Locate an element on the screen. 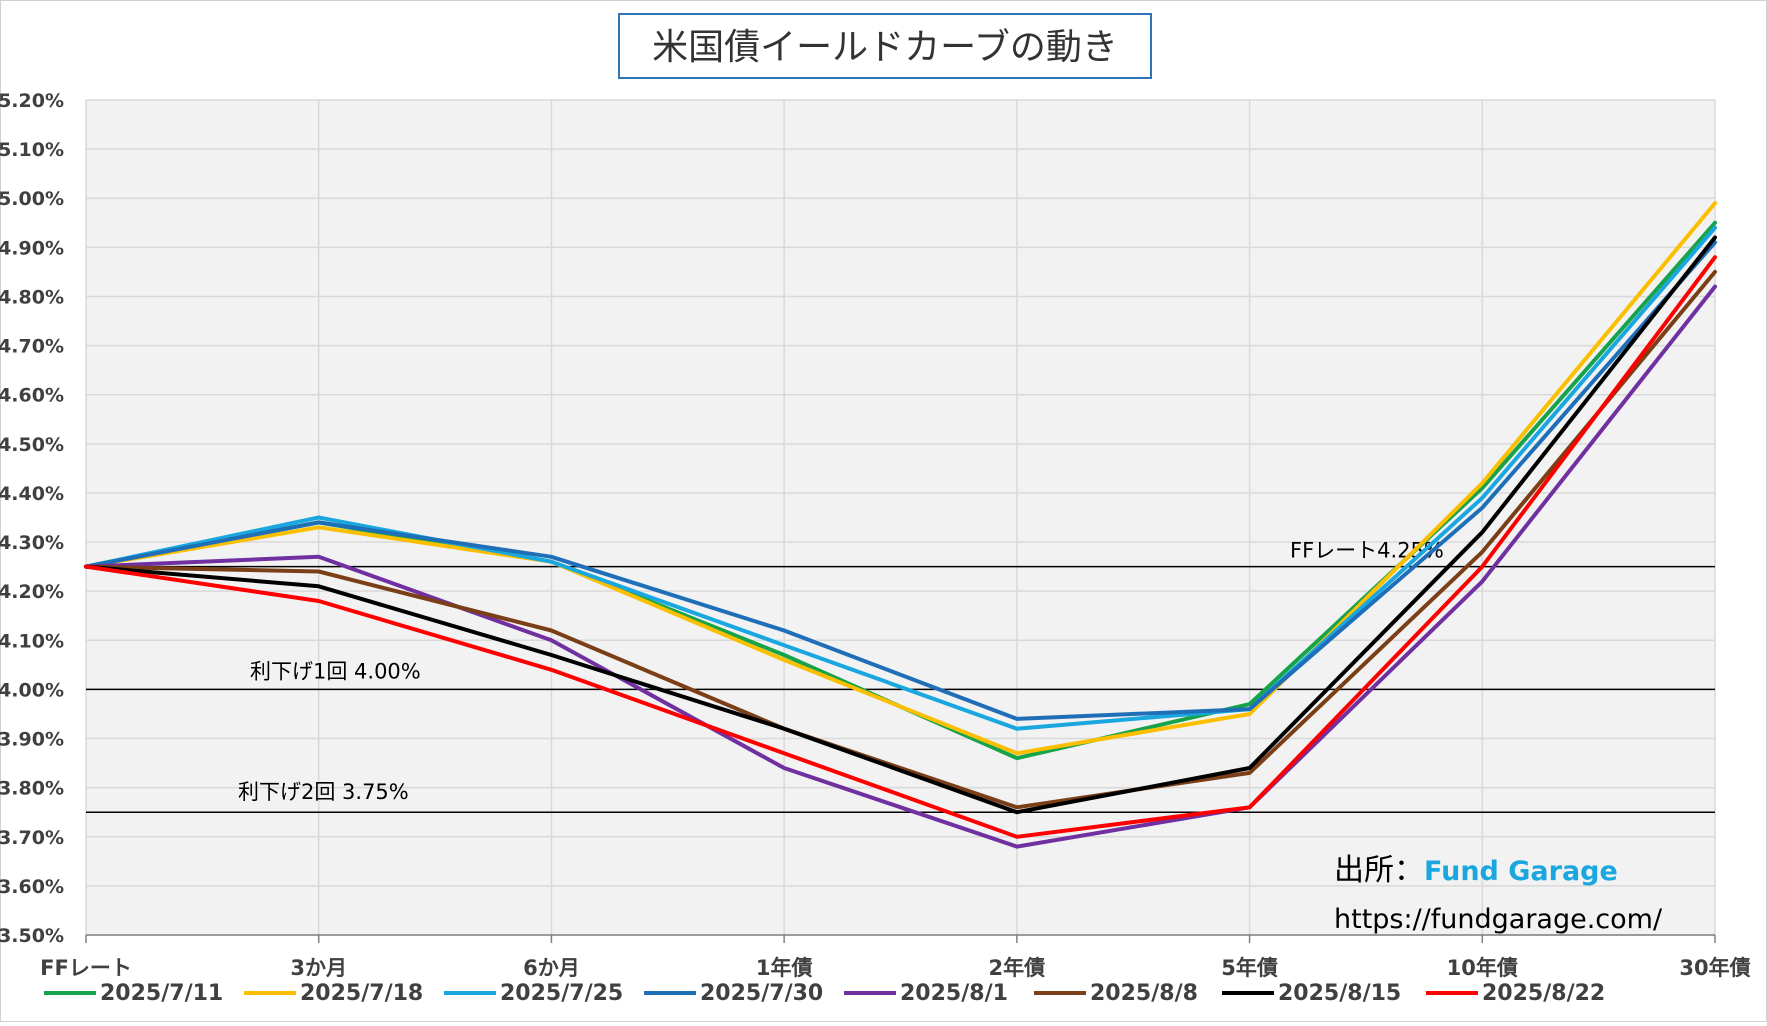 The image size is (1767, 1026). legend-label: 2025/8/15 is located at coordinates (1339, 993).